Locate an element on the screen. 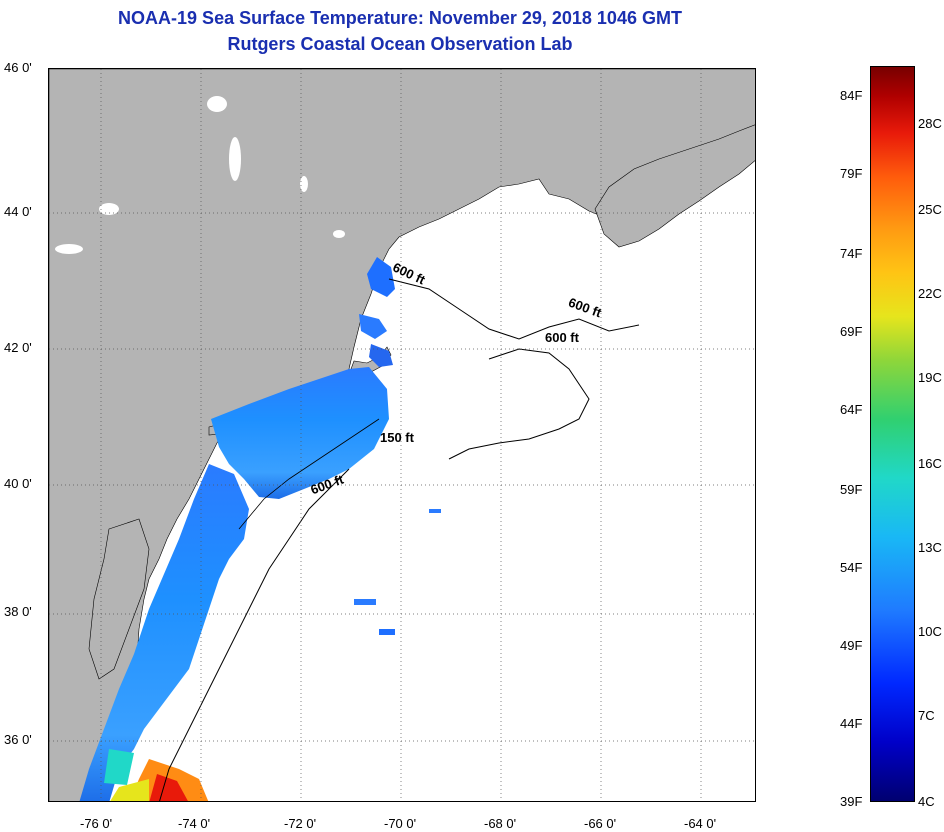 This screenshot has height=832, width=944. colorbar-label-7c: 7C is located at coordinates (926, 715).